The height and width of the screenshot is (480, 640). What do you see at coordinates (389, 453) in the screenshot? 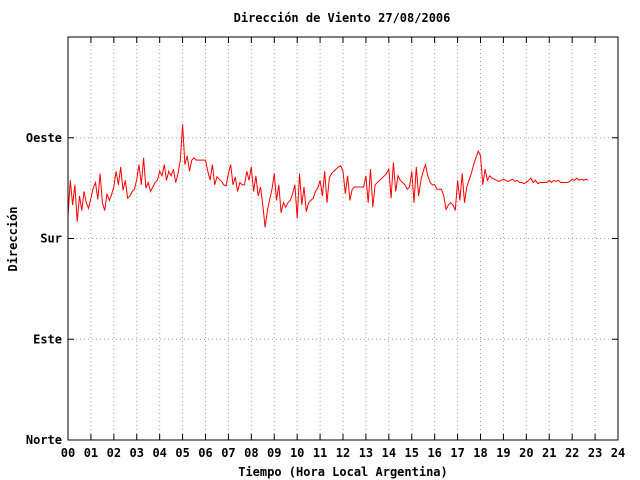
I see `x-tick-label: 14` at bounding box center [389, 453].